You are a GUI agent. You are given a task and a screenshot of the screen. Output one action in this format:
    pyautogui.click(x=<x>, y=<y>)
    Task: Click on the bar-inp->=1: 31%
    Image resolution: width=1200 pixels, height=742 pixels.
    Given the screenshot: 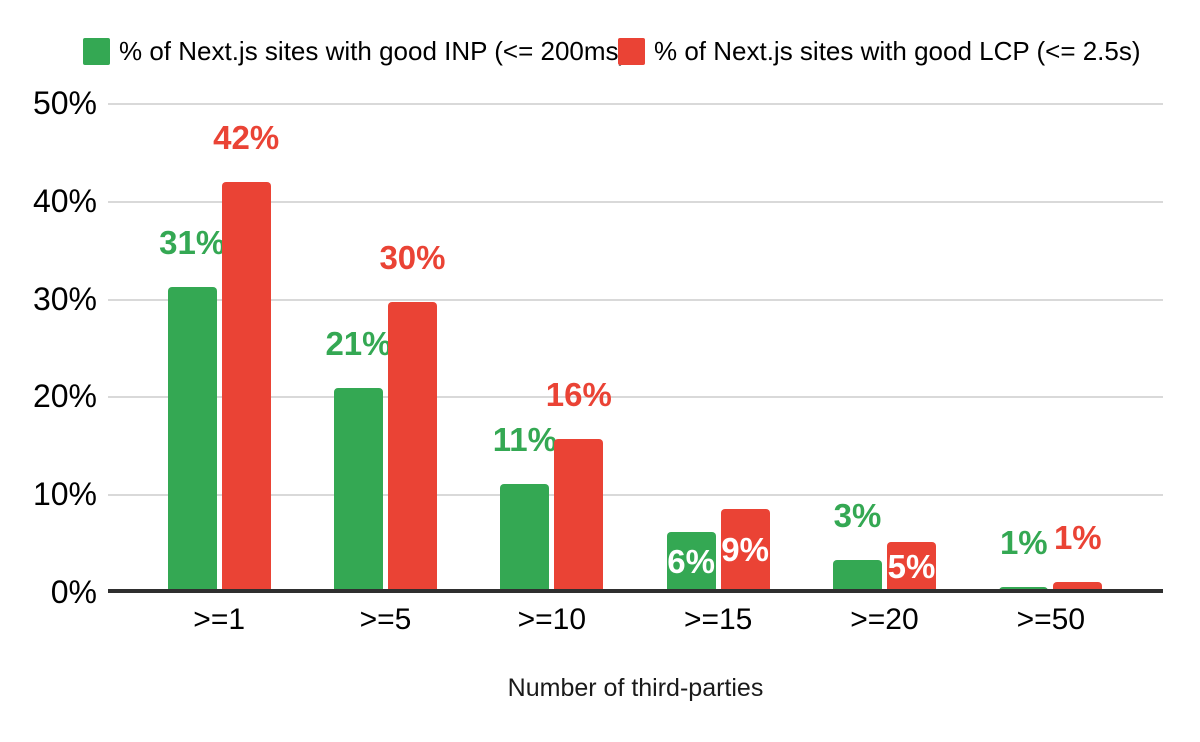 What is the action you would take?
    pyautogui.click(x=192, y=408)
    